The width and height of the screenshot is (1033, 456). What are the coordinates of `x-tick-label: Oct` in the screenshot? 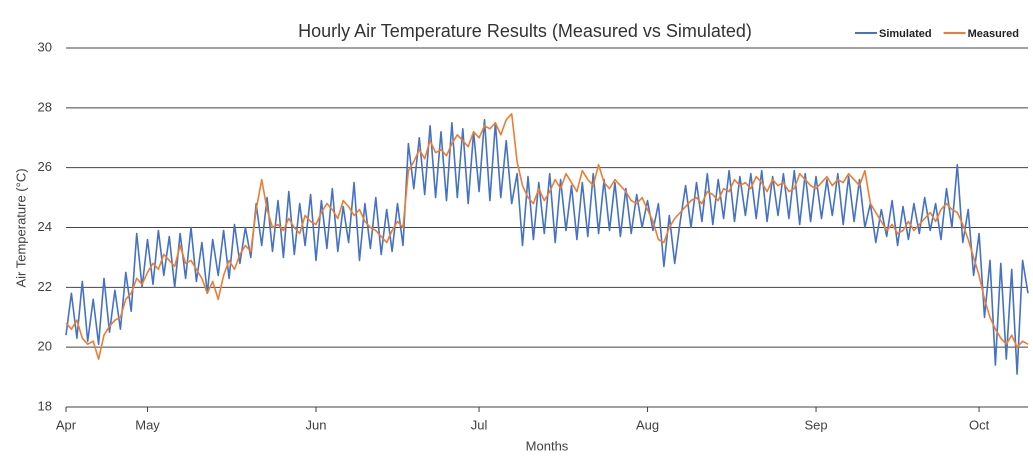 It's located at (979, 424).